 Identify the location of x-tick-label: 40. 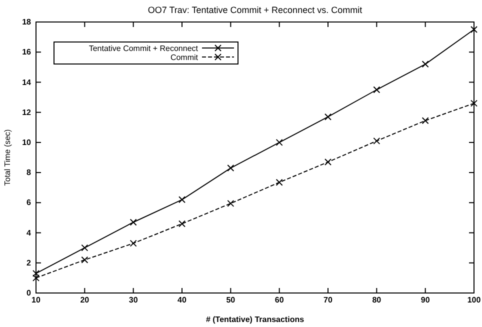
(182, 300).